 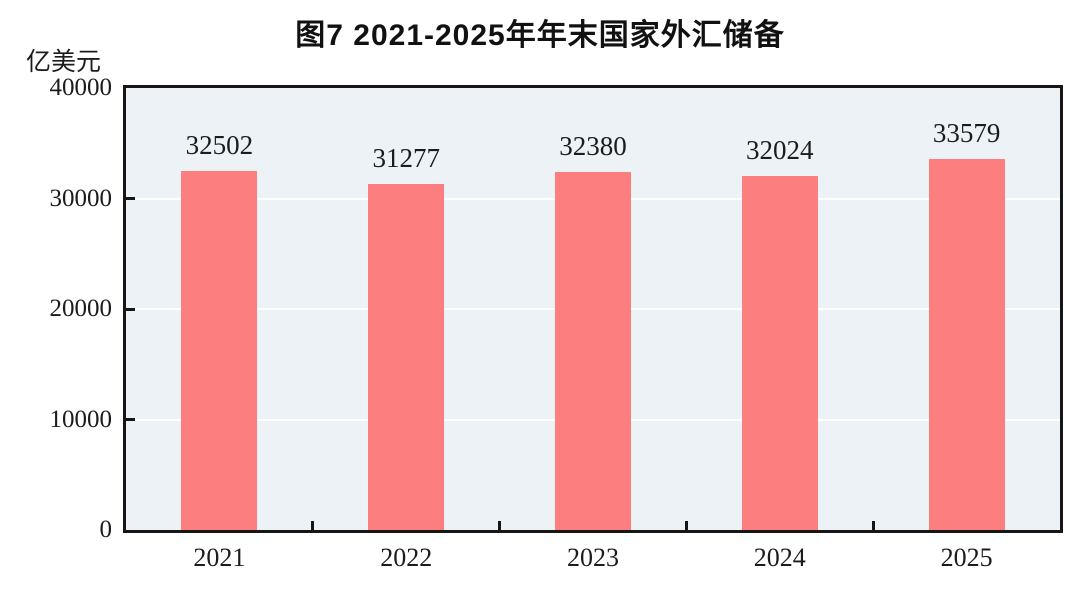 I want to click on bar-value-label-2025: 33579, so click(x=966, y=132).